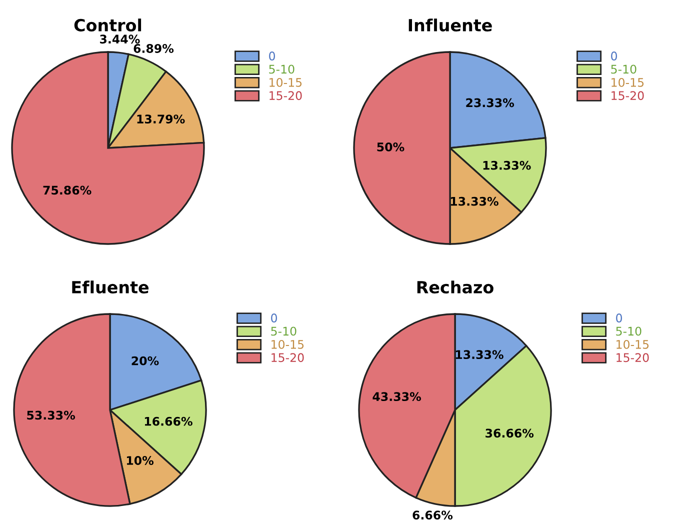 Image resolution: width=673 pixels, height=520 pixels. Describe the element at coordinates (490, 103) in the screenshot. I see `data-label: 23.33%` at that location.